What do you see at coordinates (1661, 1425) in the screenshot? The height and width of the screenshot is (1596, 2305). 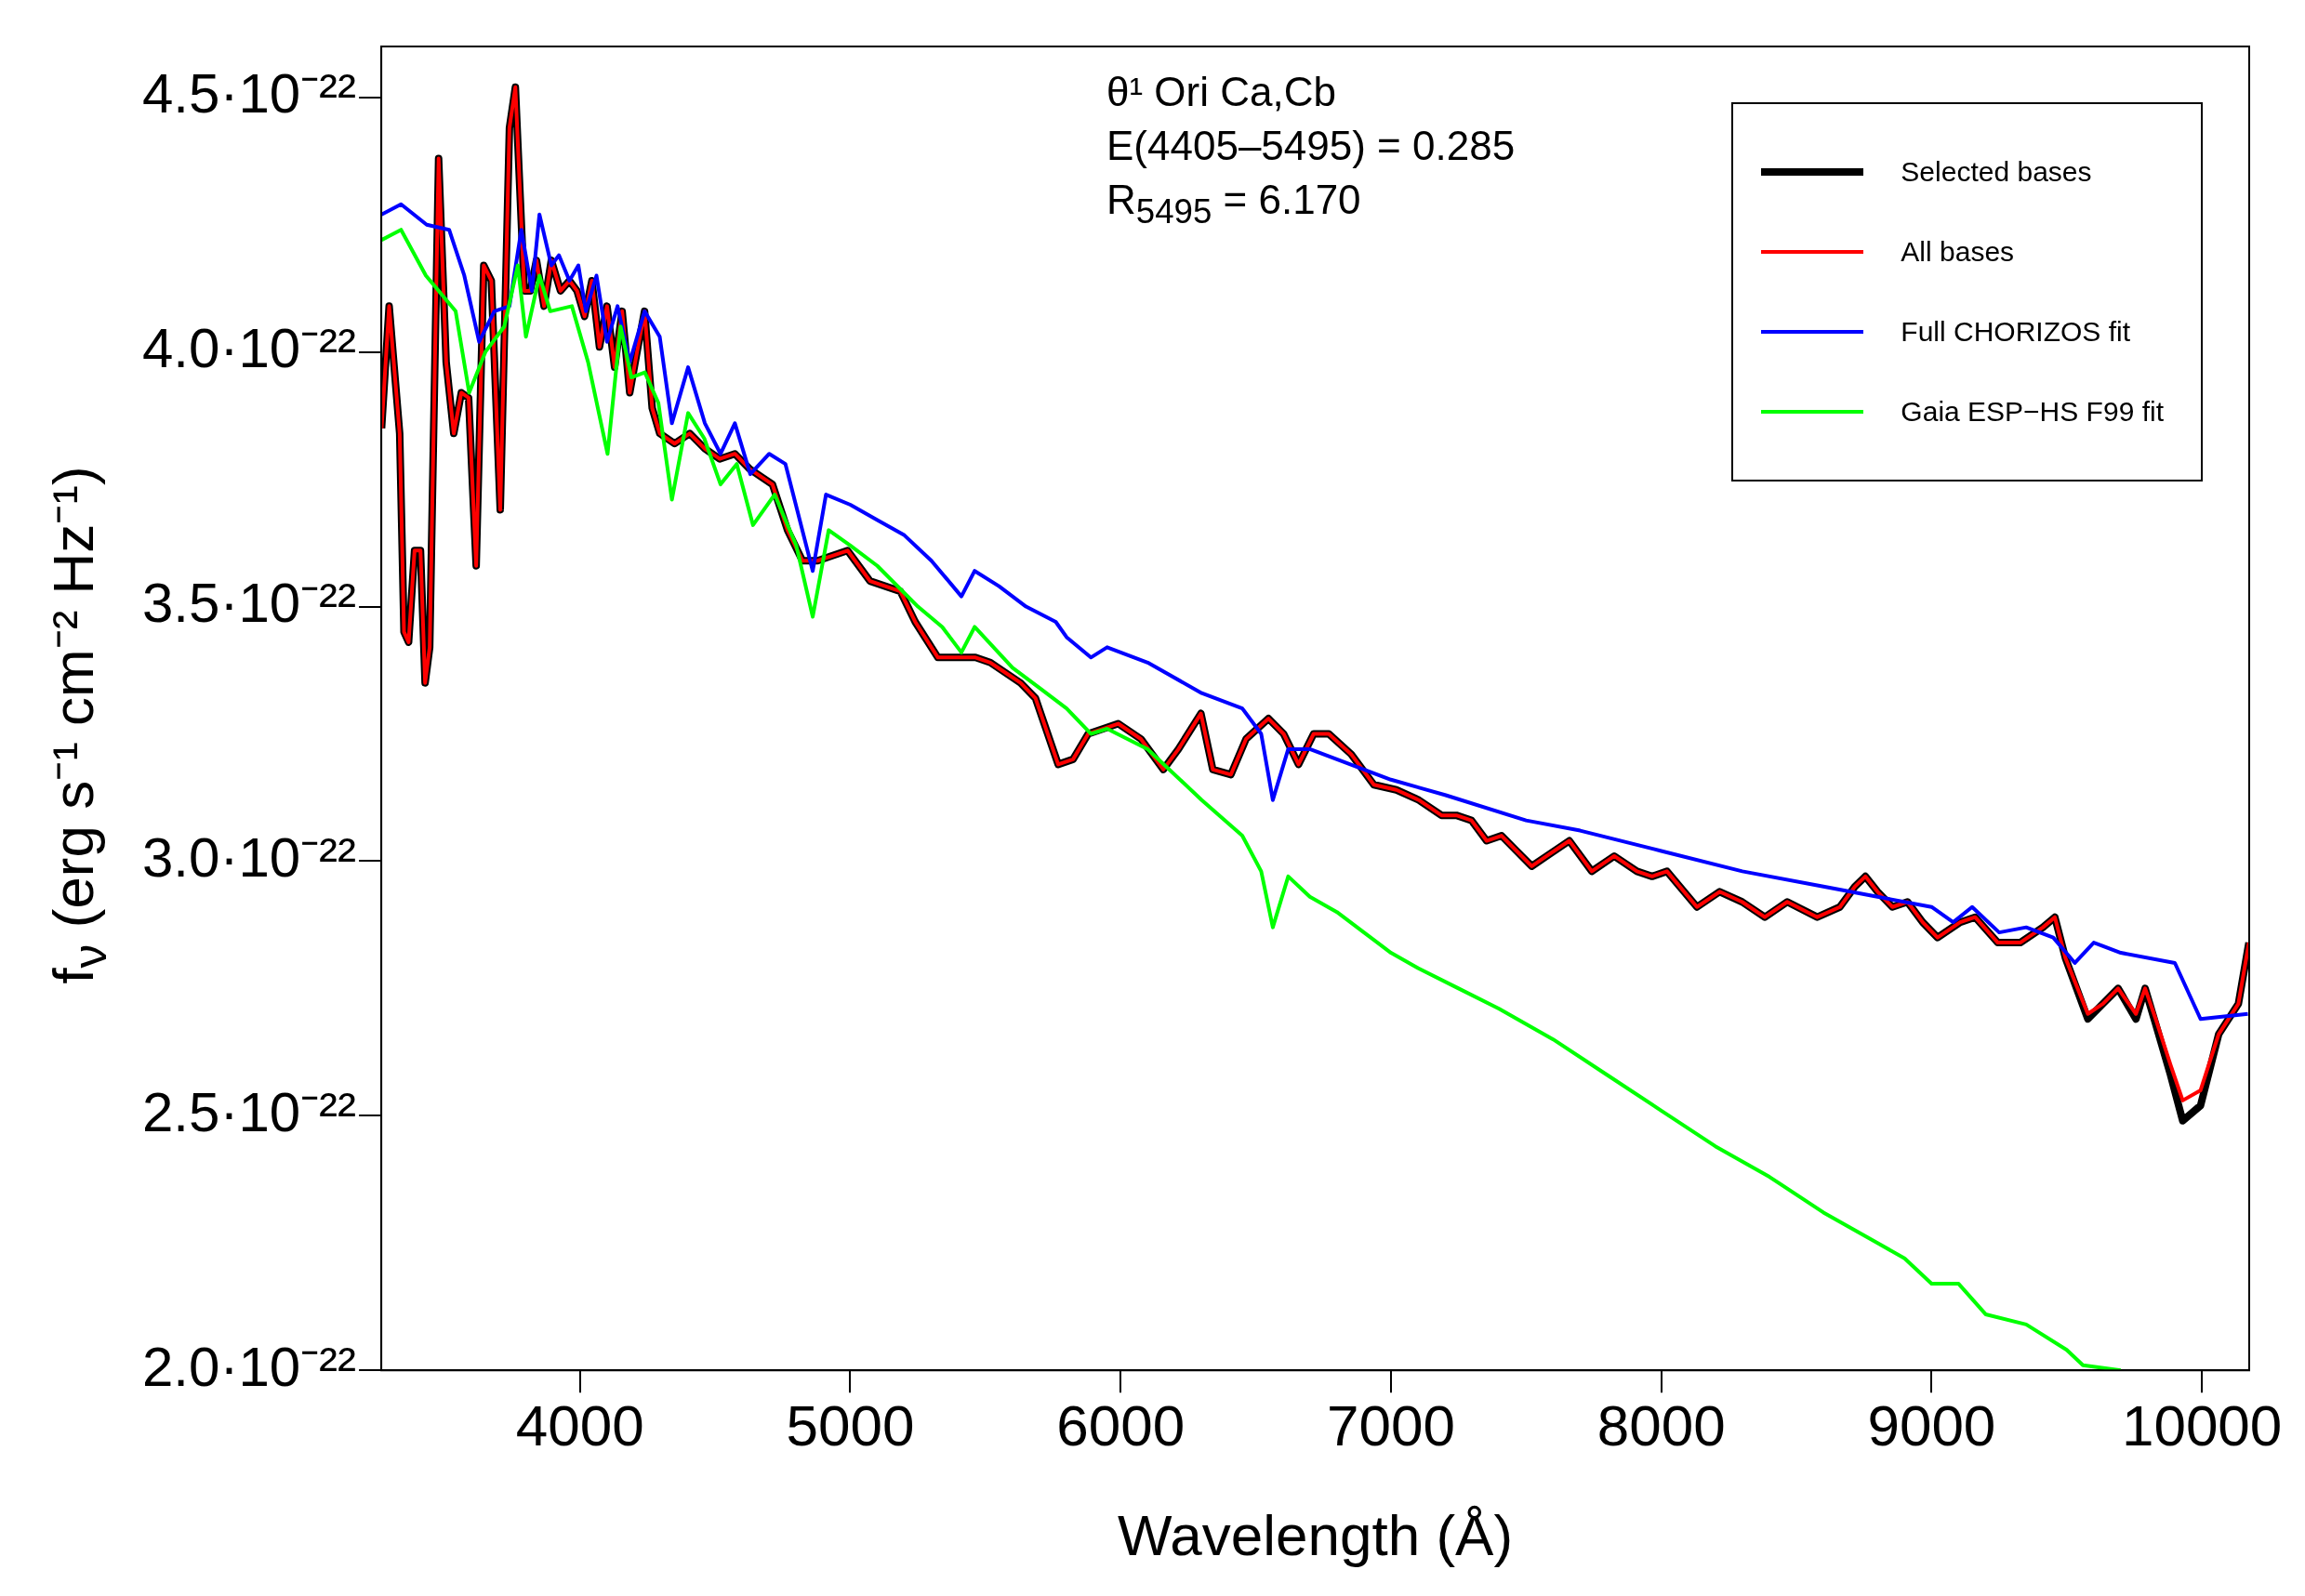 I see `x-tick-label: 8000` at bounding box center [1661, 1425].